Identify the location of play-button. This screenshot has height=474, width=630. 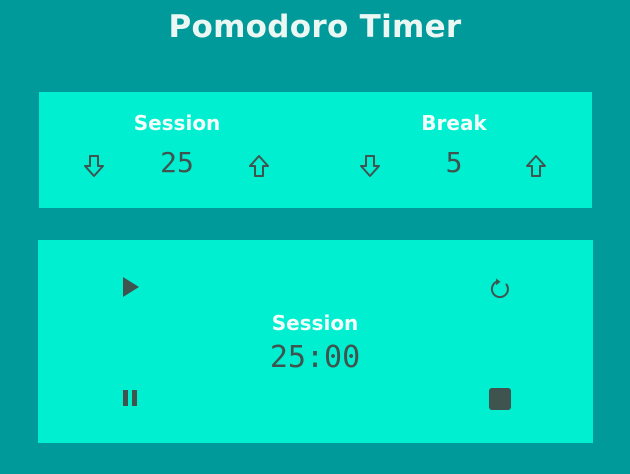
(130, 287).